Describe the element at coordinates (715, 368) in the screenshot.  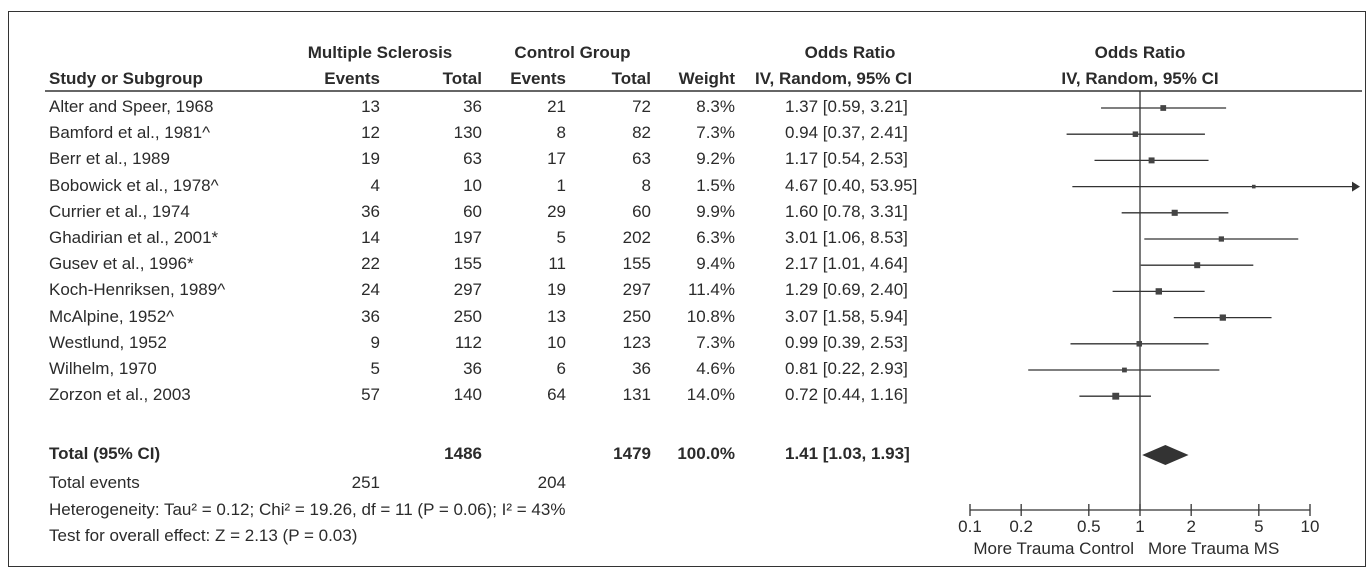
I see `weight-value: 4.6%` at that location.